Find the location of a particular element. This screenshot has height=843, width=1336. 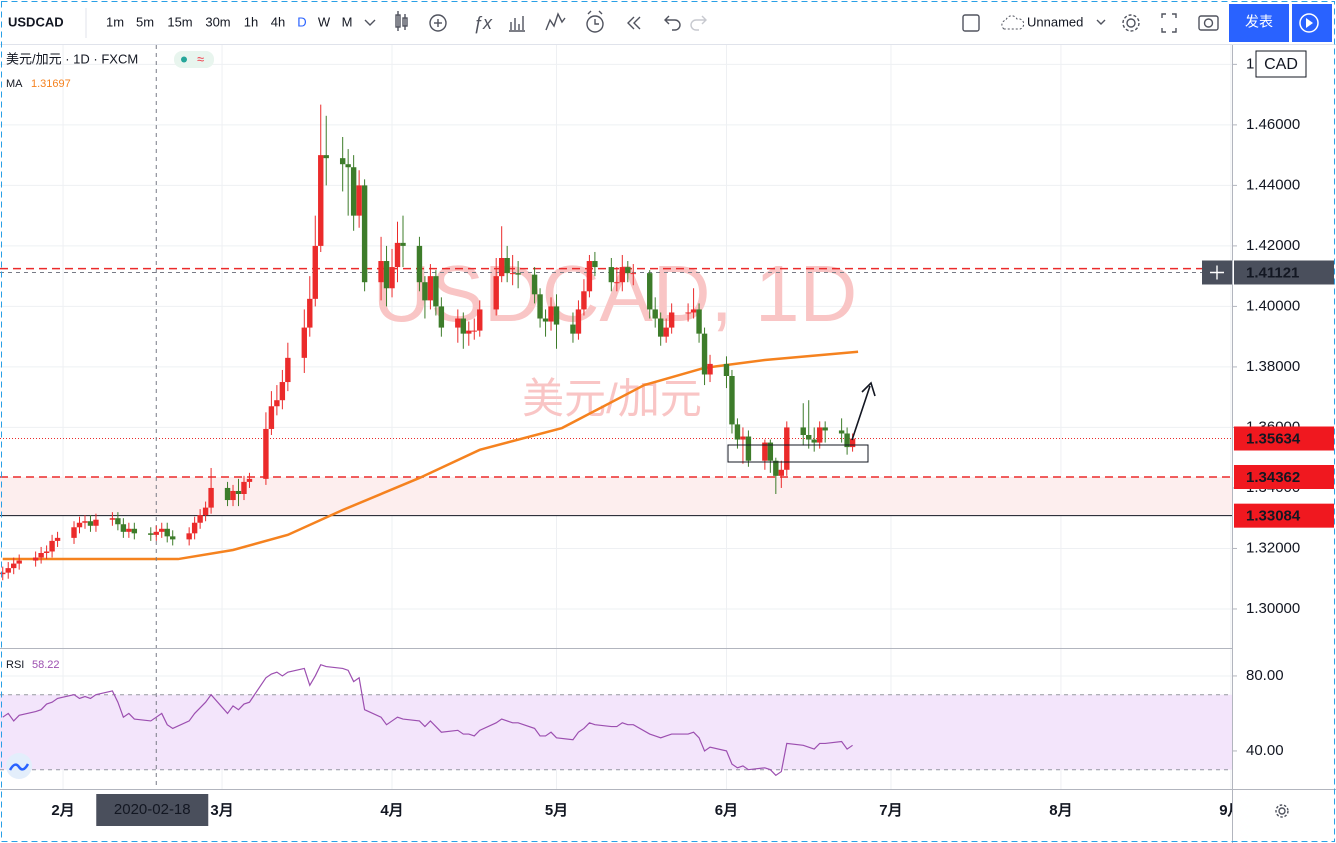

publish-button is located at coordinates (1259, 23).